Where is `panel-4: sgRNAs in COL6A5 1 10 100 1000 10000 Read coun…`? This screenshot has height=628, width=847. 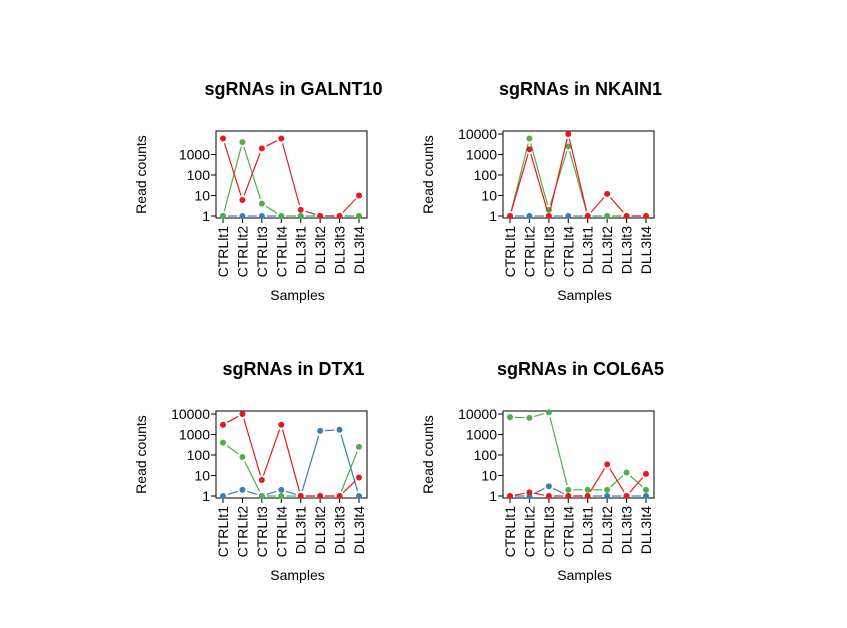 panel-4: sgRNAs in COL6A5 1 10 100 1000 10000 Read coun… is located at coordinates (542, 471).